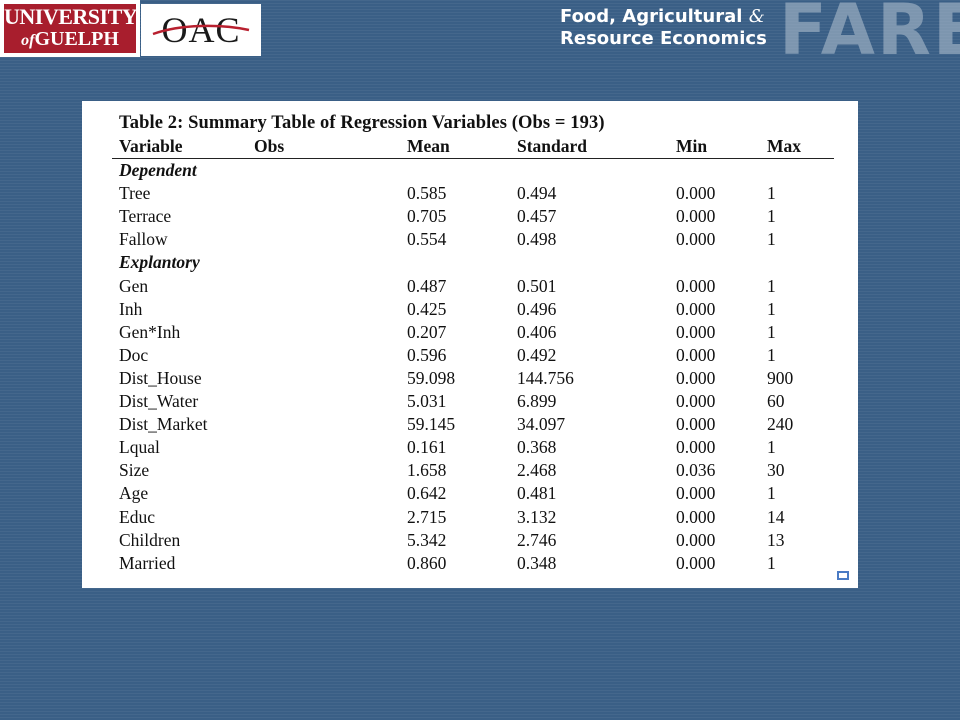  What do you see at coordinates (76, 39) in the screenshot?
I see `university-logo-guelph: GUELPH` at bounding box center [76, 39].